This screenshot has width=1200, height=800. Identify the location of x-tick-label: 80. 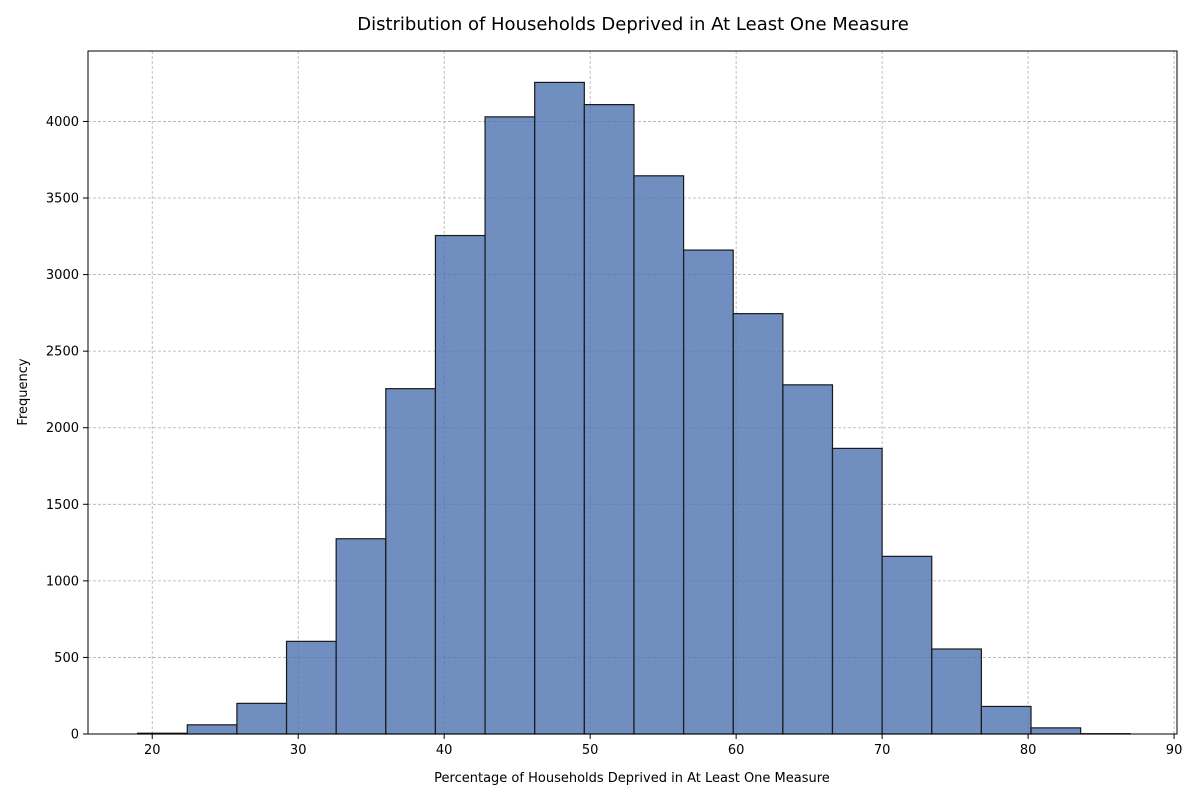
(1028, 750).